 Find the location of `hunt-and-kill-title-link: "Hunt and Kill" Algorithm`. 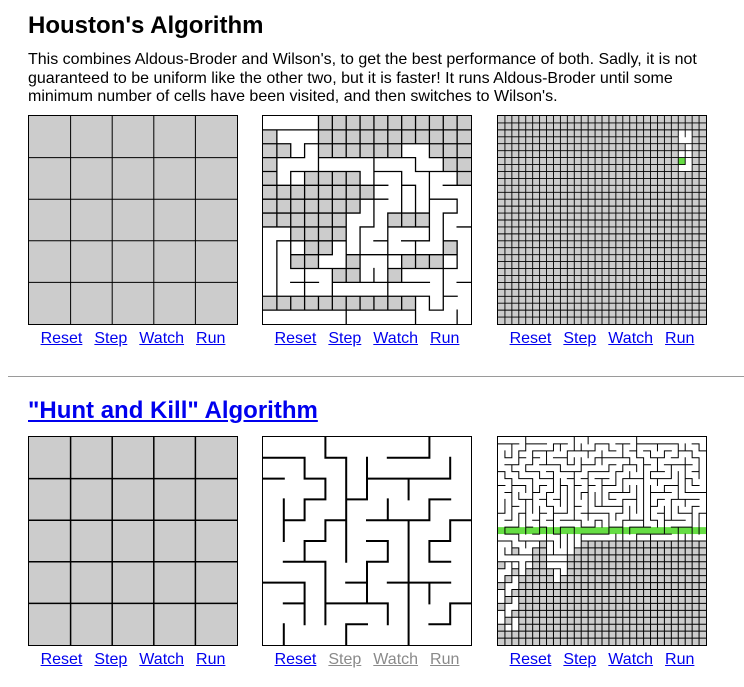

hunt-and-kill-title-link: "Hunt and Kill" Algorithm is located at coordinates (173, 410).